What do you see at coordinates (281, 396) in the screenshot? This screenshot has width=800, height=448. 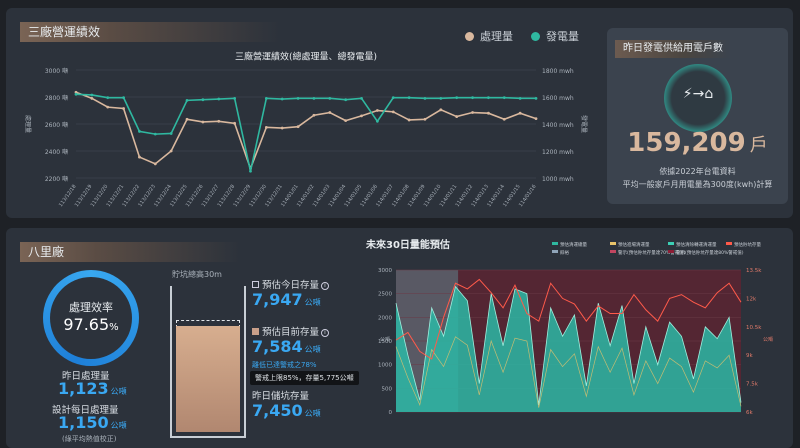 I see `yesterday-pit-label: 昨日儲坑存量` at bounding box center [281, 396].